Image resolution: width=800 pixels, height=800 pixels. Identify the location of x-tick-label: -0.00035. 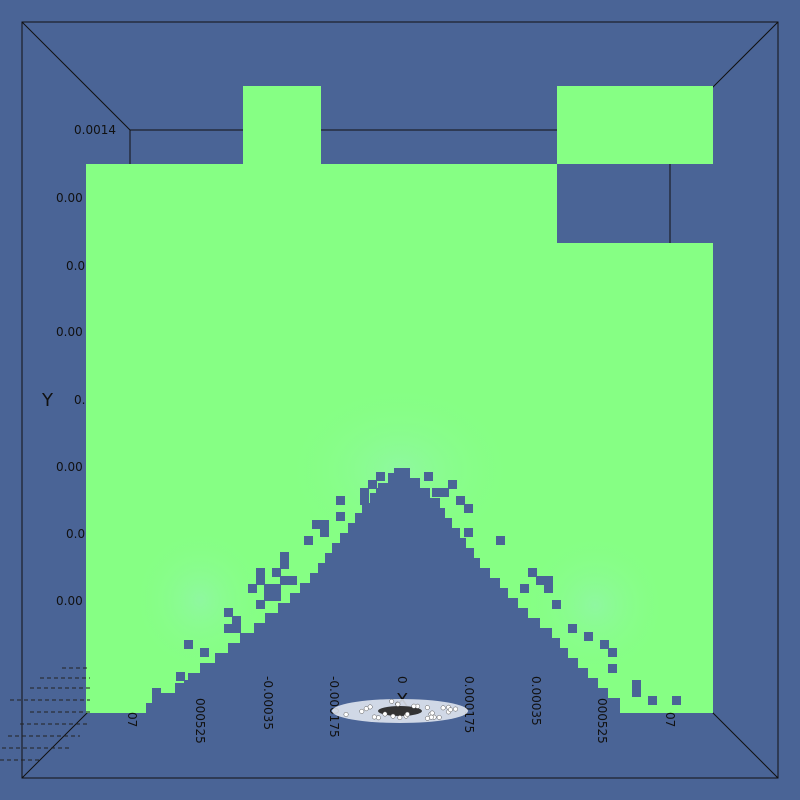
(268, 703).